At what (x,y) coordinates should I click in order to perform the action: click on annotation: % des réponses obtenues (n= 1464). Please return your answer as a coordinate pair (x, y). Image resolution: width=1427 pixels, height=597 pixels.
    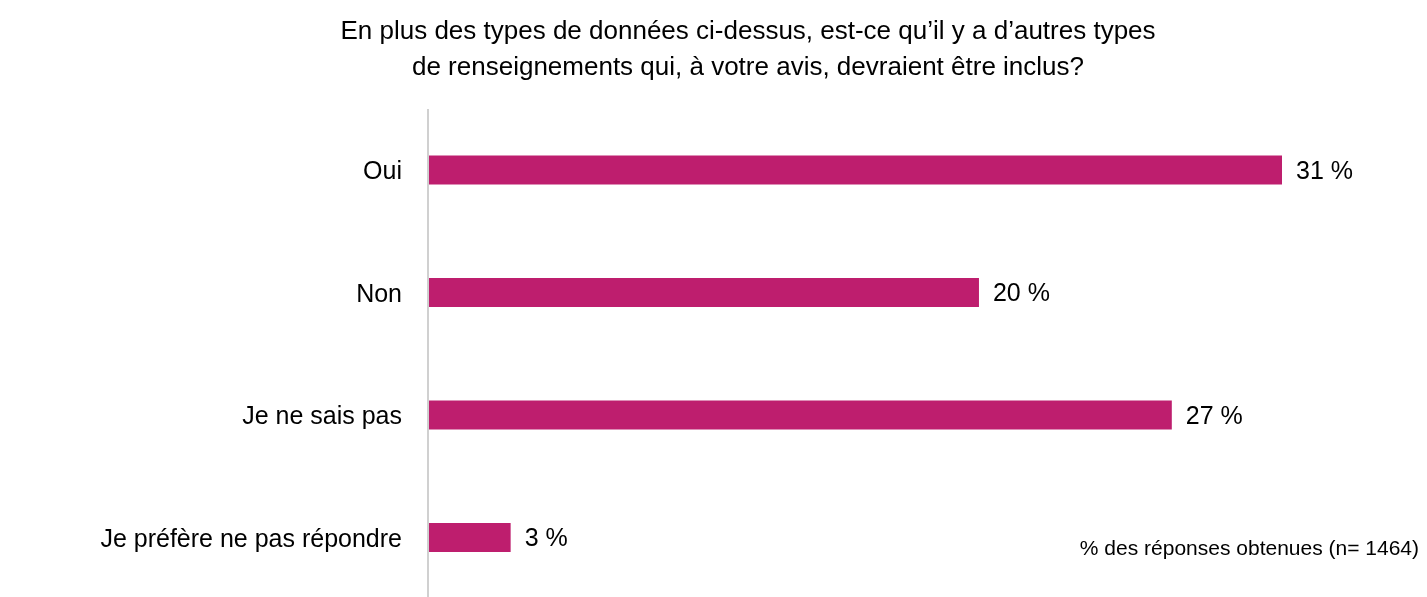
    Looking at the image, I should click on (1249, 548).